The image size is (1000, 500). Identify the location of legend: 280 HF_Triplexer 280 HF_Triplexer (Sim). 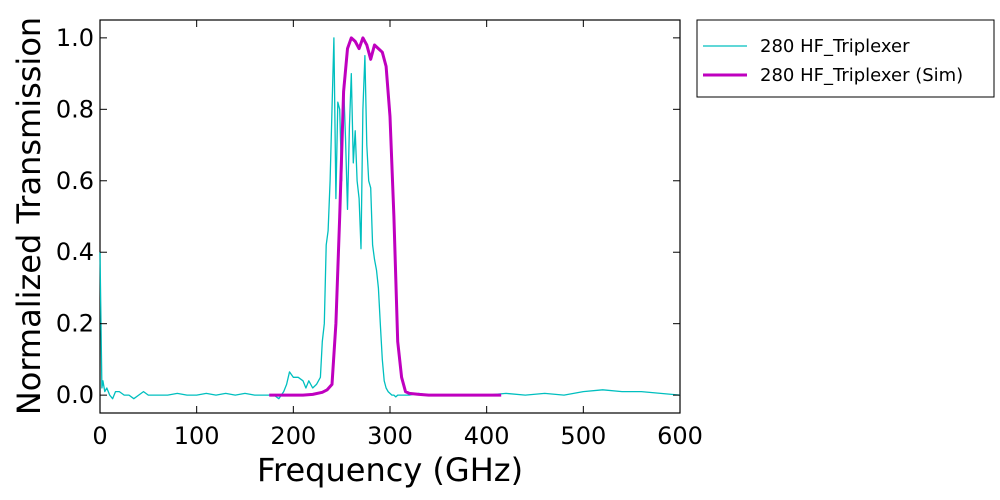
(845, 58).